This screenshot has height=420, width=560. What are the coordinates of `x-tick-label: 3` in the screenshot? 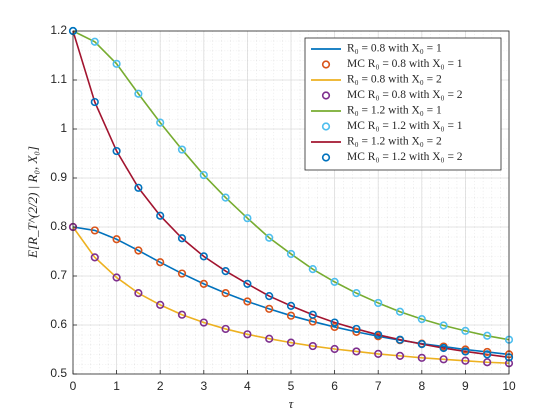 It's located at (203, 386).